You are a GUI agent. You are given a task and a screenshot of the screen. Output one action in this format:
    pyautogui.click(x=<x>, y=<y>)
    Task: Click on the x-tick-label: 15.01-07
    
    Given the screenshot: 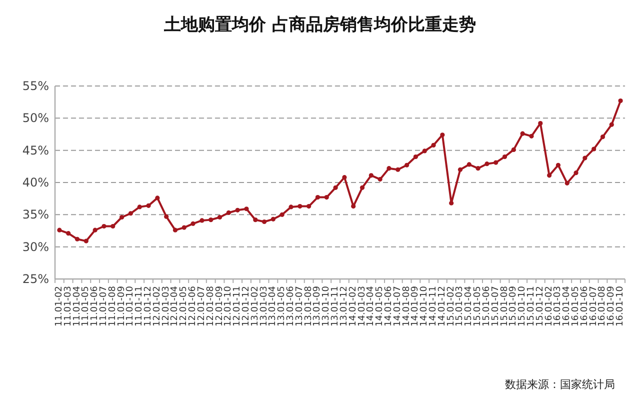 What is the action you would take?
    pyautogui.click(x=495, y=306)
    